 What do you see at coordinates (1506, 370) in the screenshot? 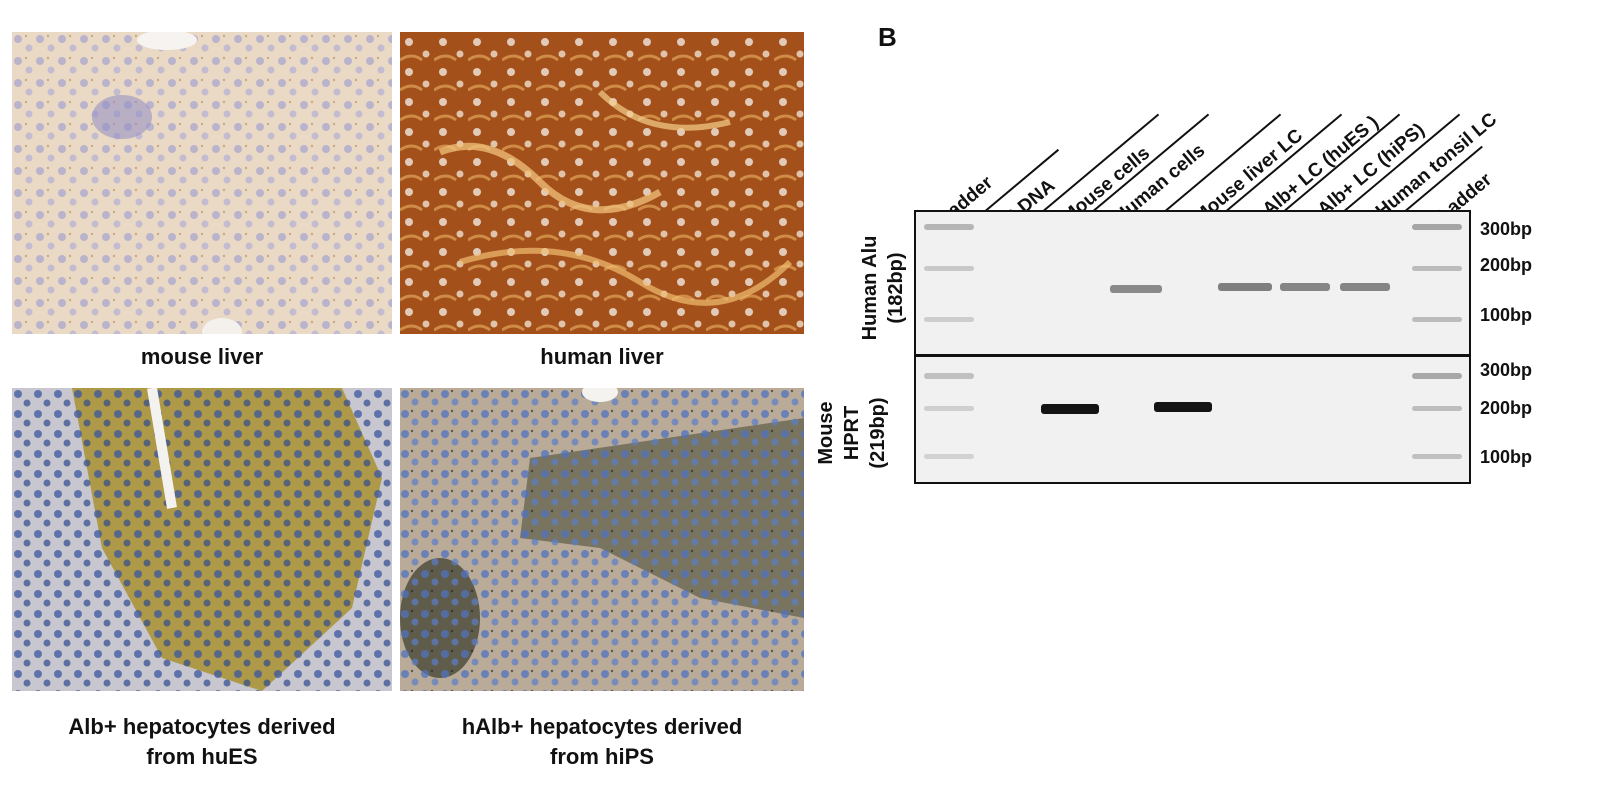
I see `size-label-bottom-300bp: 300bp` at bounding box center [1506, 370].